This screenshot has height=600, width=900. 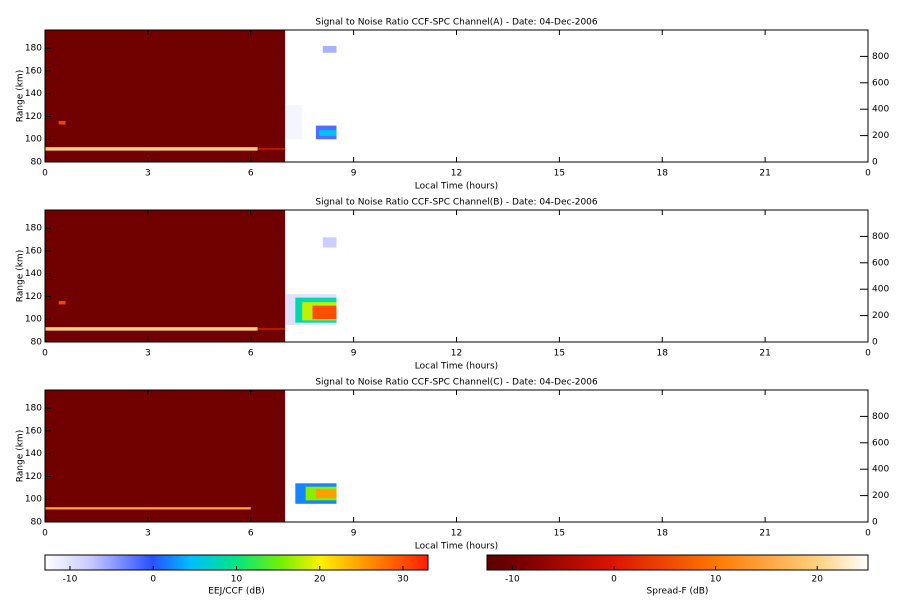 What do you see at coordinates (403, 580) in the screenshot?
I see `colorbar-tick-label: 30` at bounding box center [403, 580].